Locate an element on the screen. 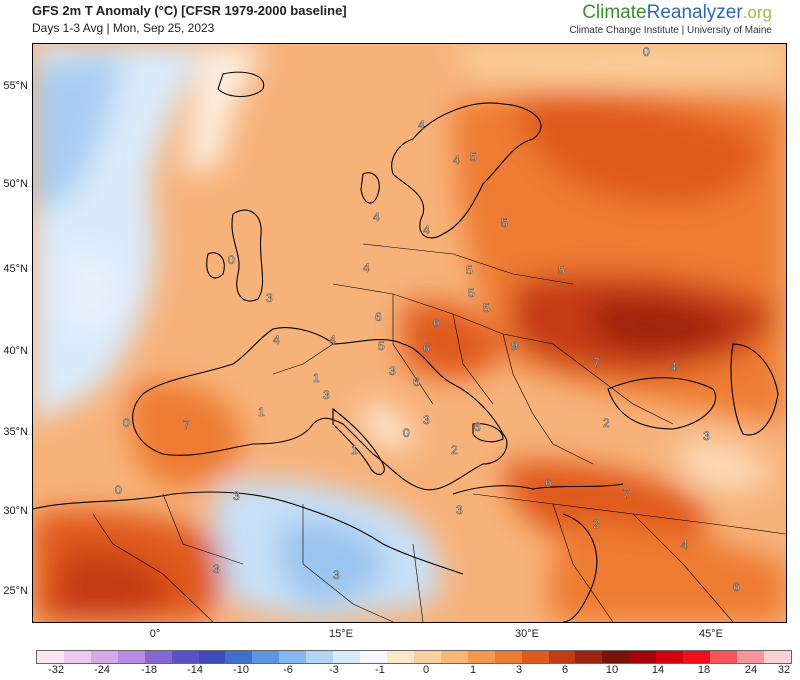 The image size is (800, 680). lat-label: 40°N is located at coordinates (15, 351).